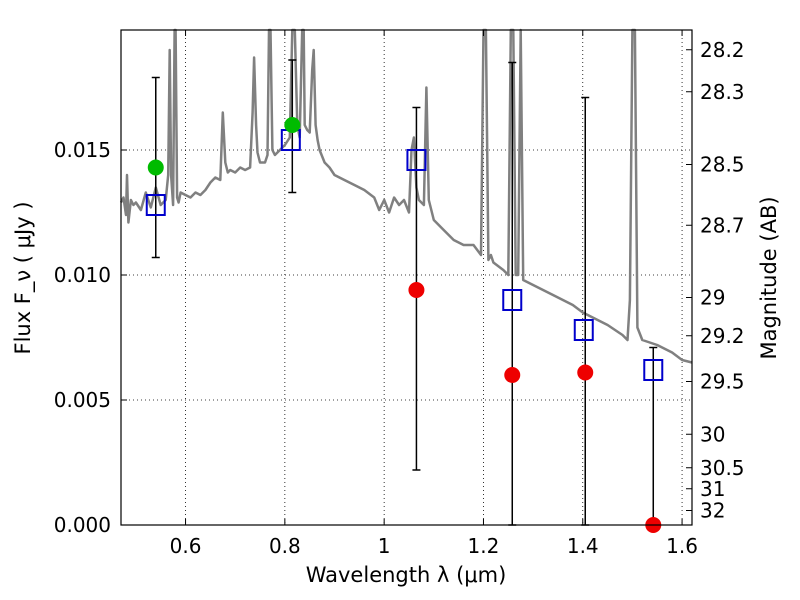 The width and height of the screenshot is (800, 600). Describe the element at coordinates (384, 546) in the screenshot. I see `x-tick-label: 1` at that location.